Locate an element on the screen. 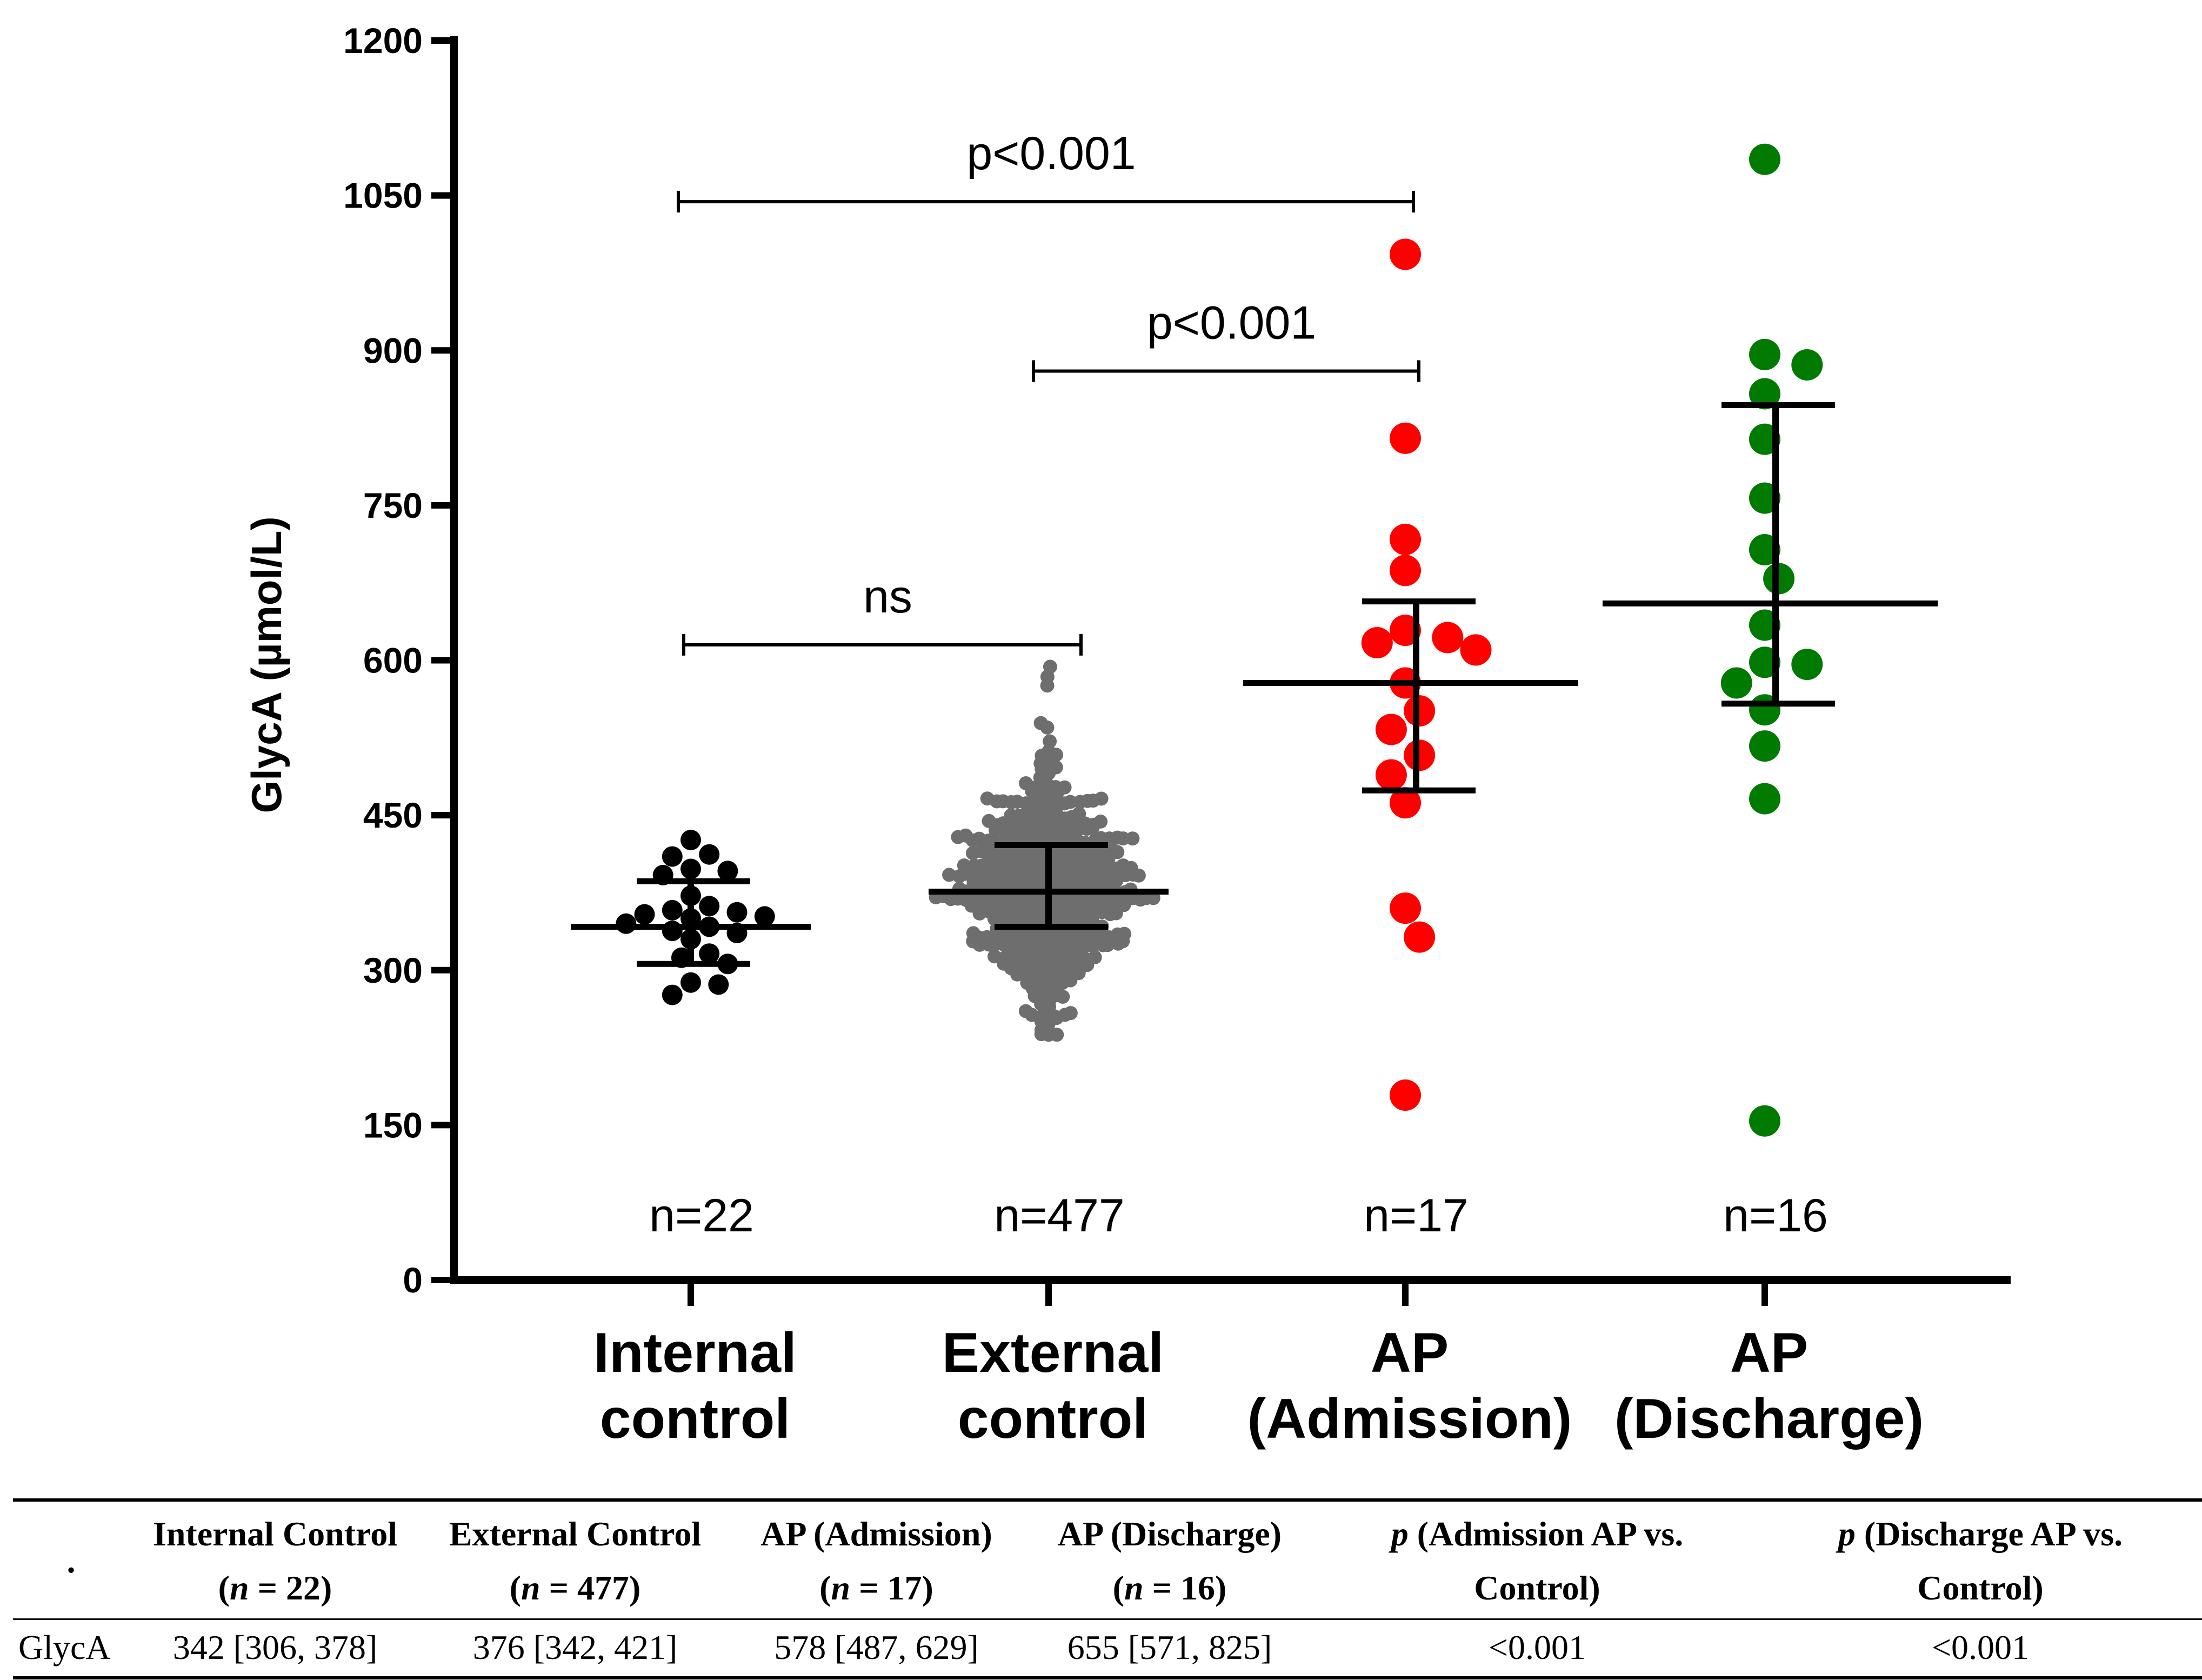 The width and height of the screenshot is (2202, 1680). header-external-control: External Control (n = 477) is located at coordinates (575, 1559).